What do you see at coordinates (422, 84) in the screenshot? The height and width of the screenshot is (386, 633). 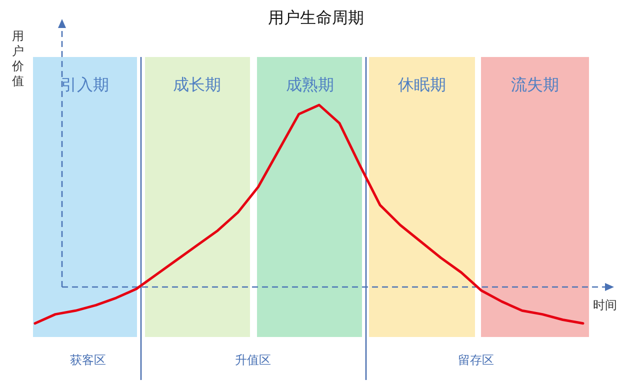 I see `text: 休眠期` at bounding box center [422, 84].